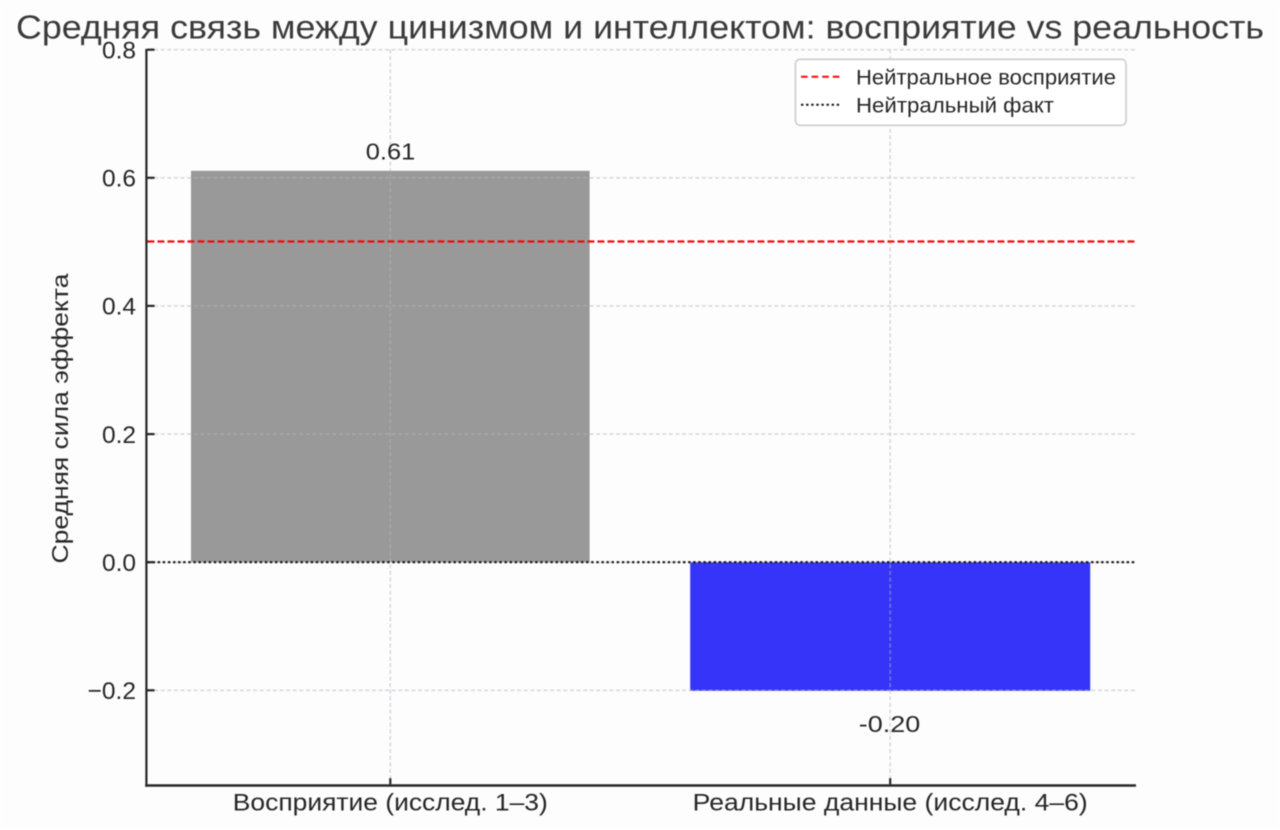  Describe the element at coordinates (119, 179) in the screenshot. I see `svg-text: 0.6` at that location.